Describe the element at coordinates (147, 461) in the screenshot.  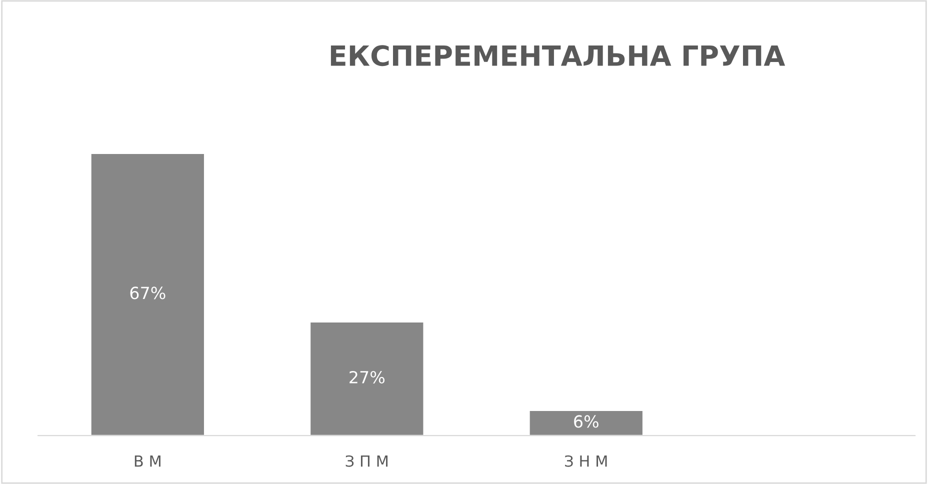
I see `x-tick-label: В М` at that location.